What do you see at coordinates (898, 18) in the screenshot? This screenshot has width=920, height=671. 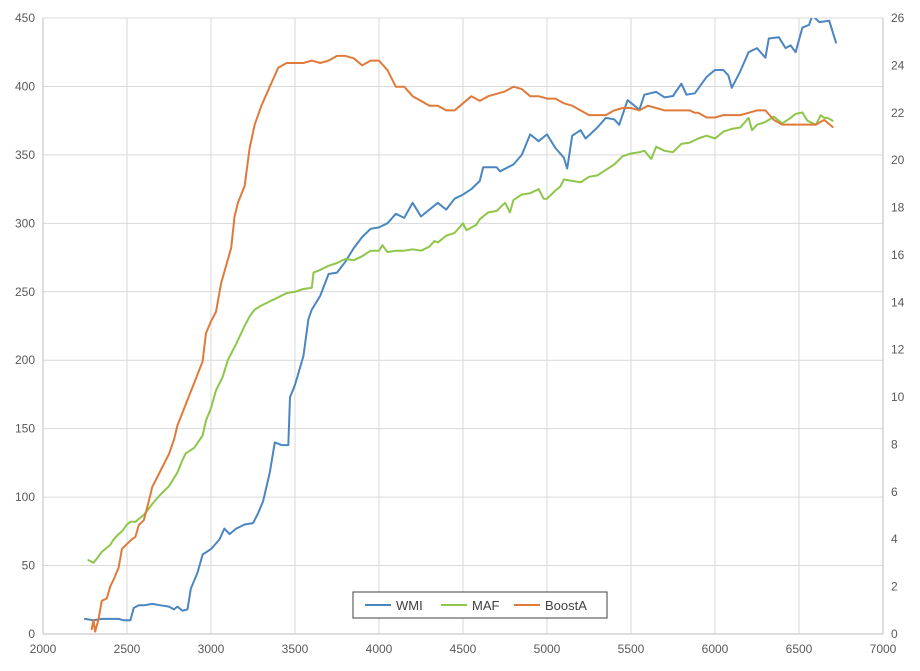 I see `y2-tick-label: 26` at bounding box center [898, 18].